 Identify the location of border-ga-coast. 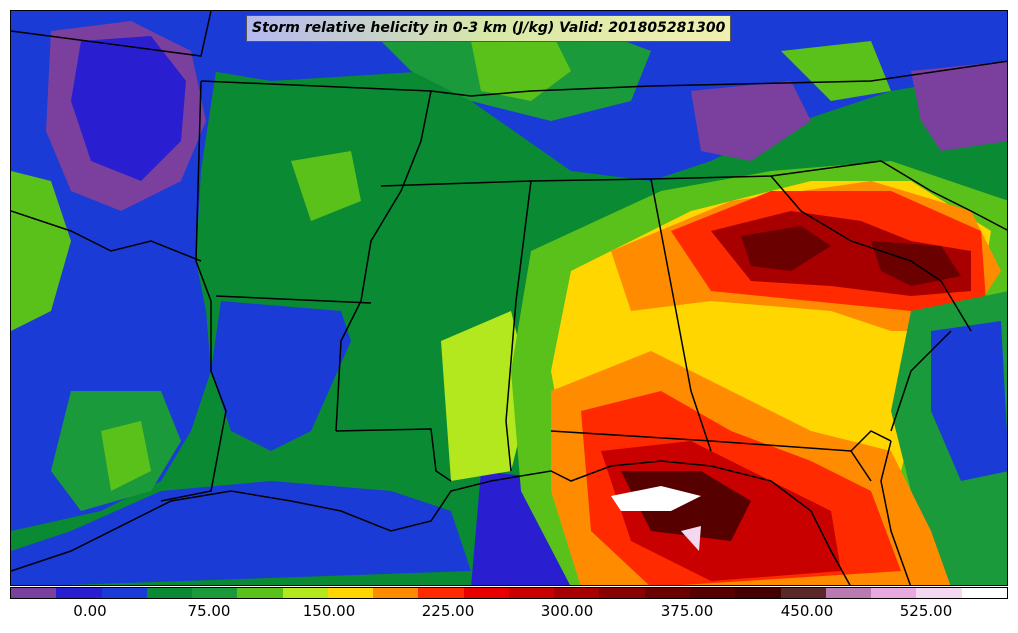
(921, 381).